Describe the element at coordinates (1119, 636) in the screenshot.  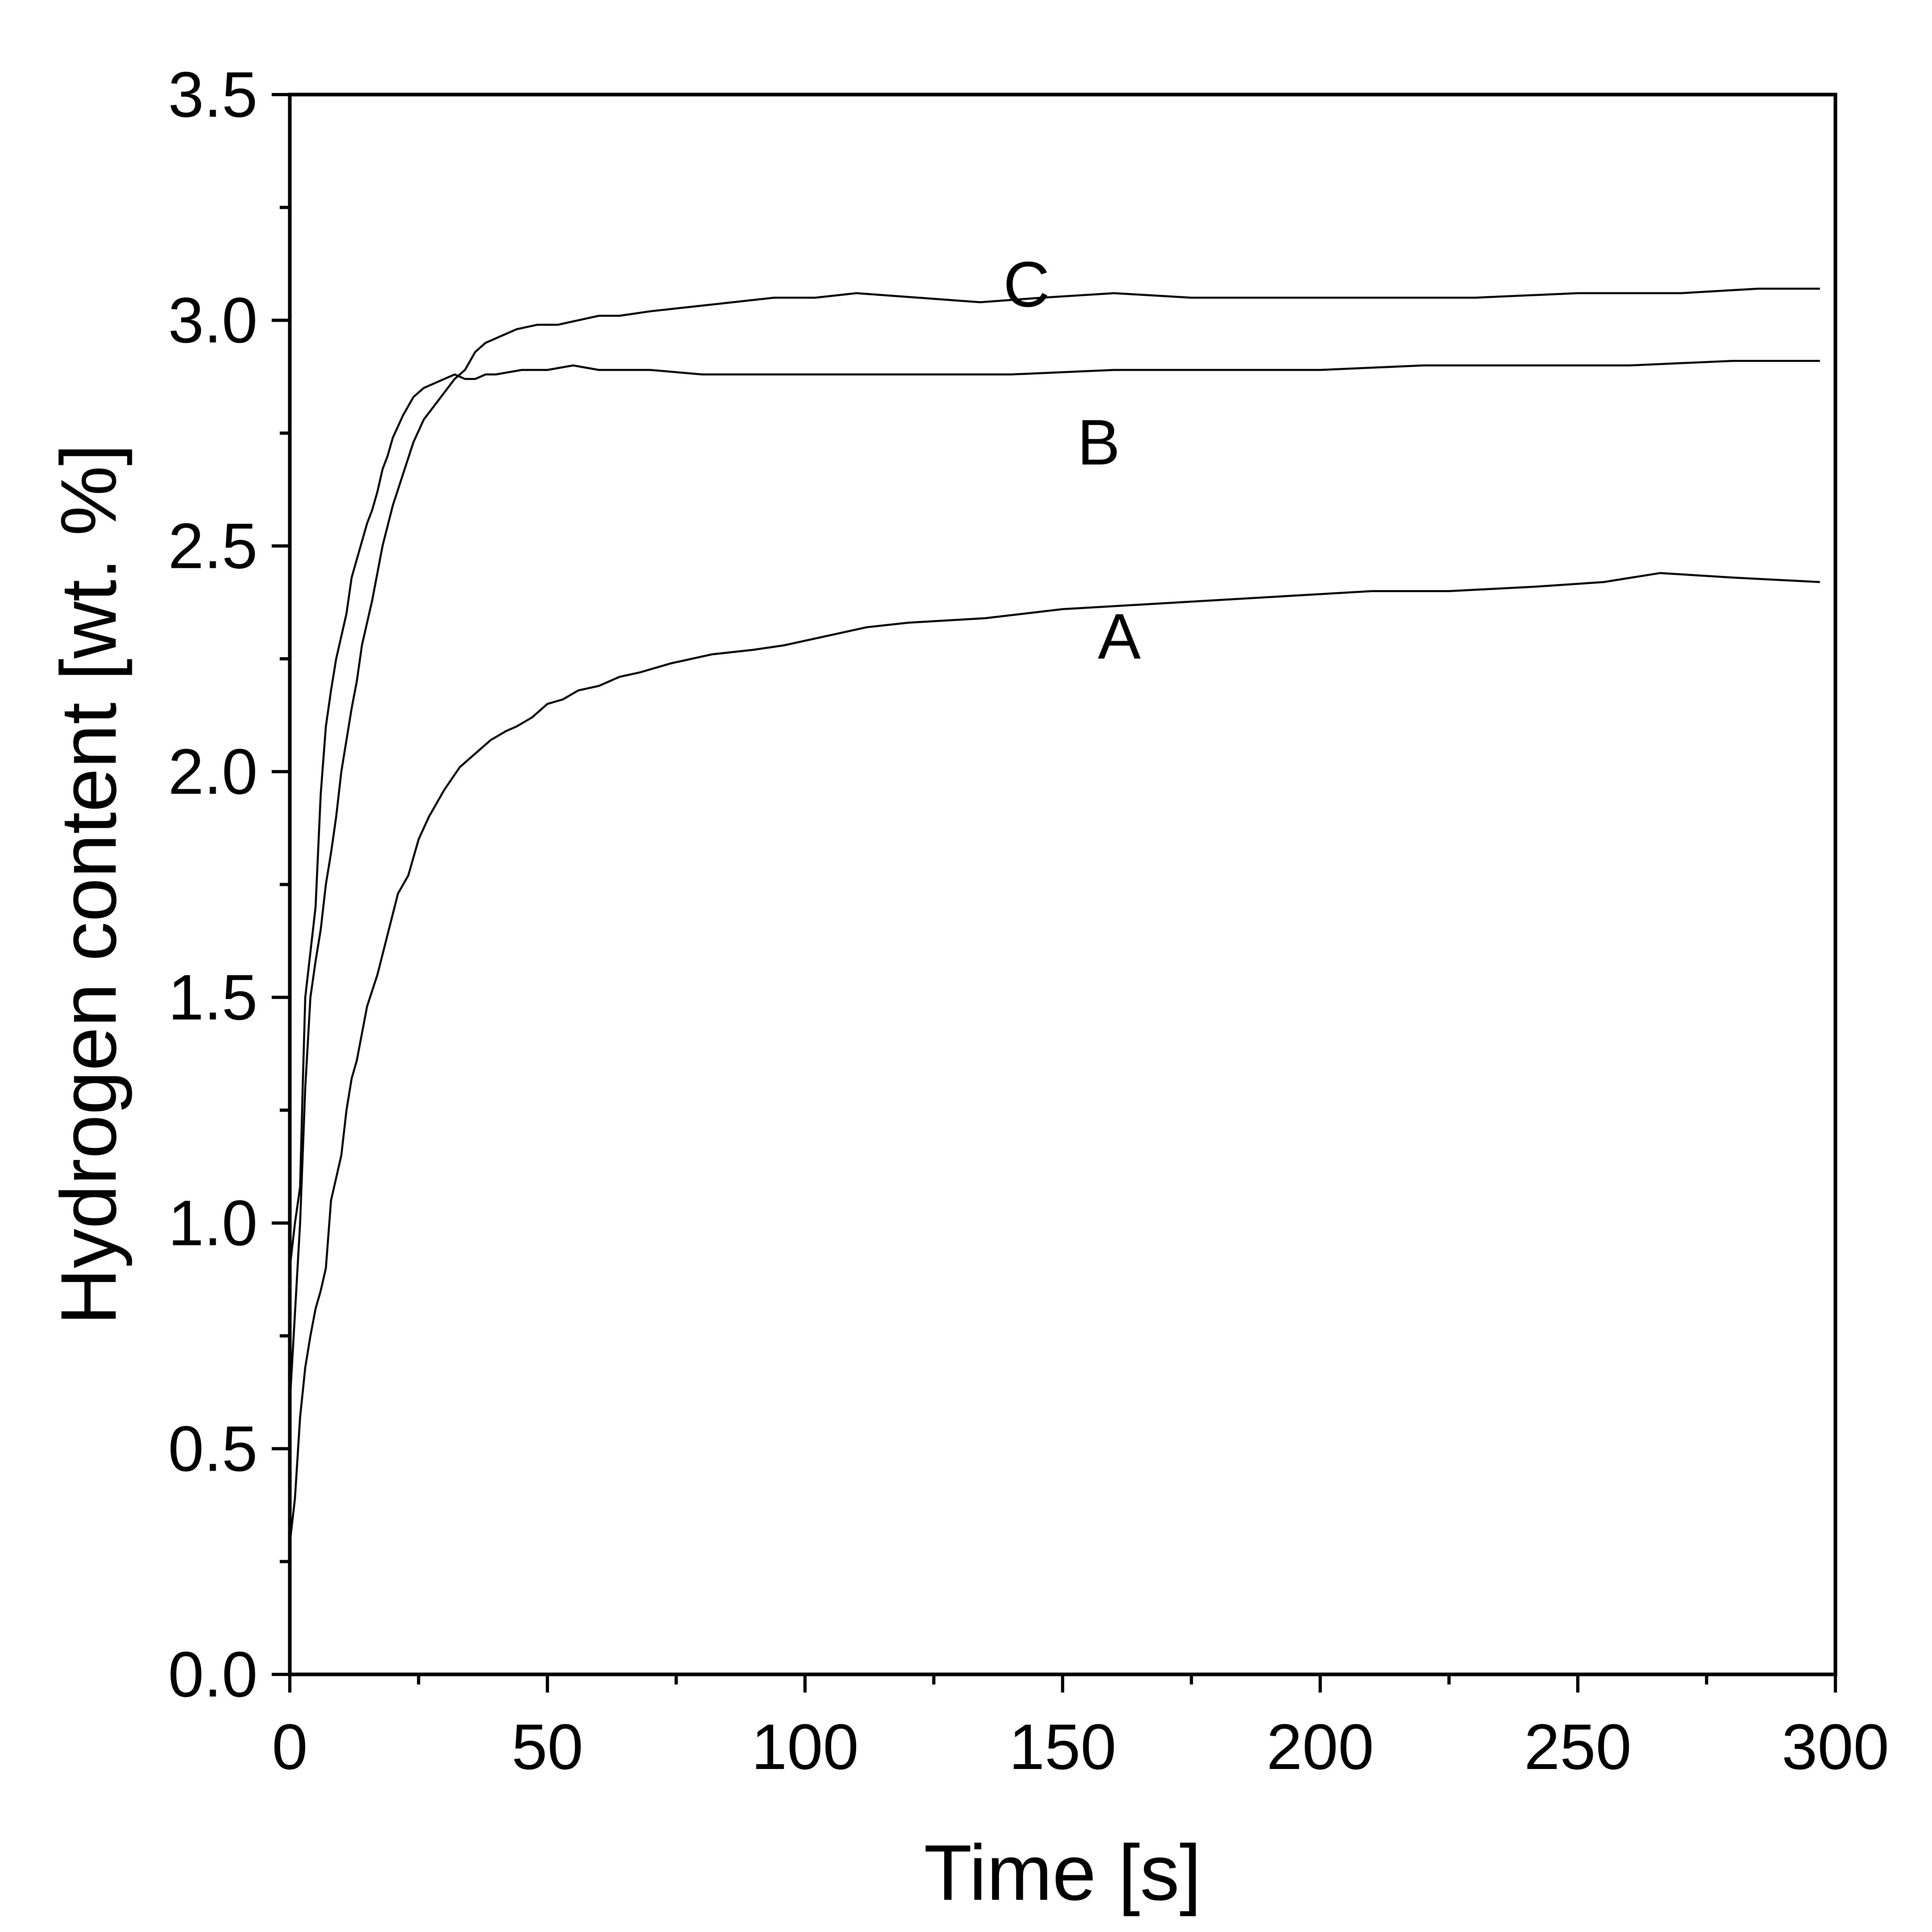
I see `curve-label-a: A` at that location.